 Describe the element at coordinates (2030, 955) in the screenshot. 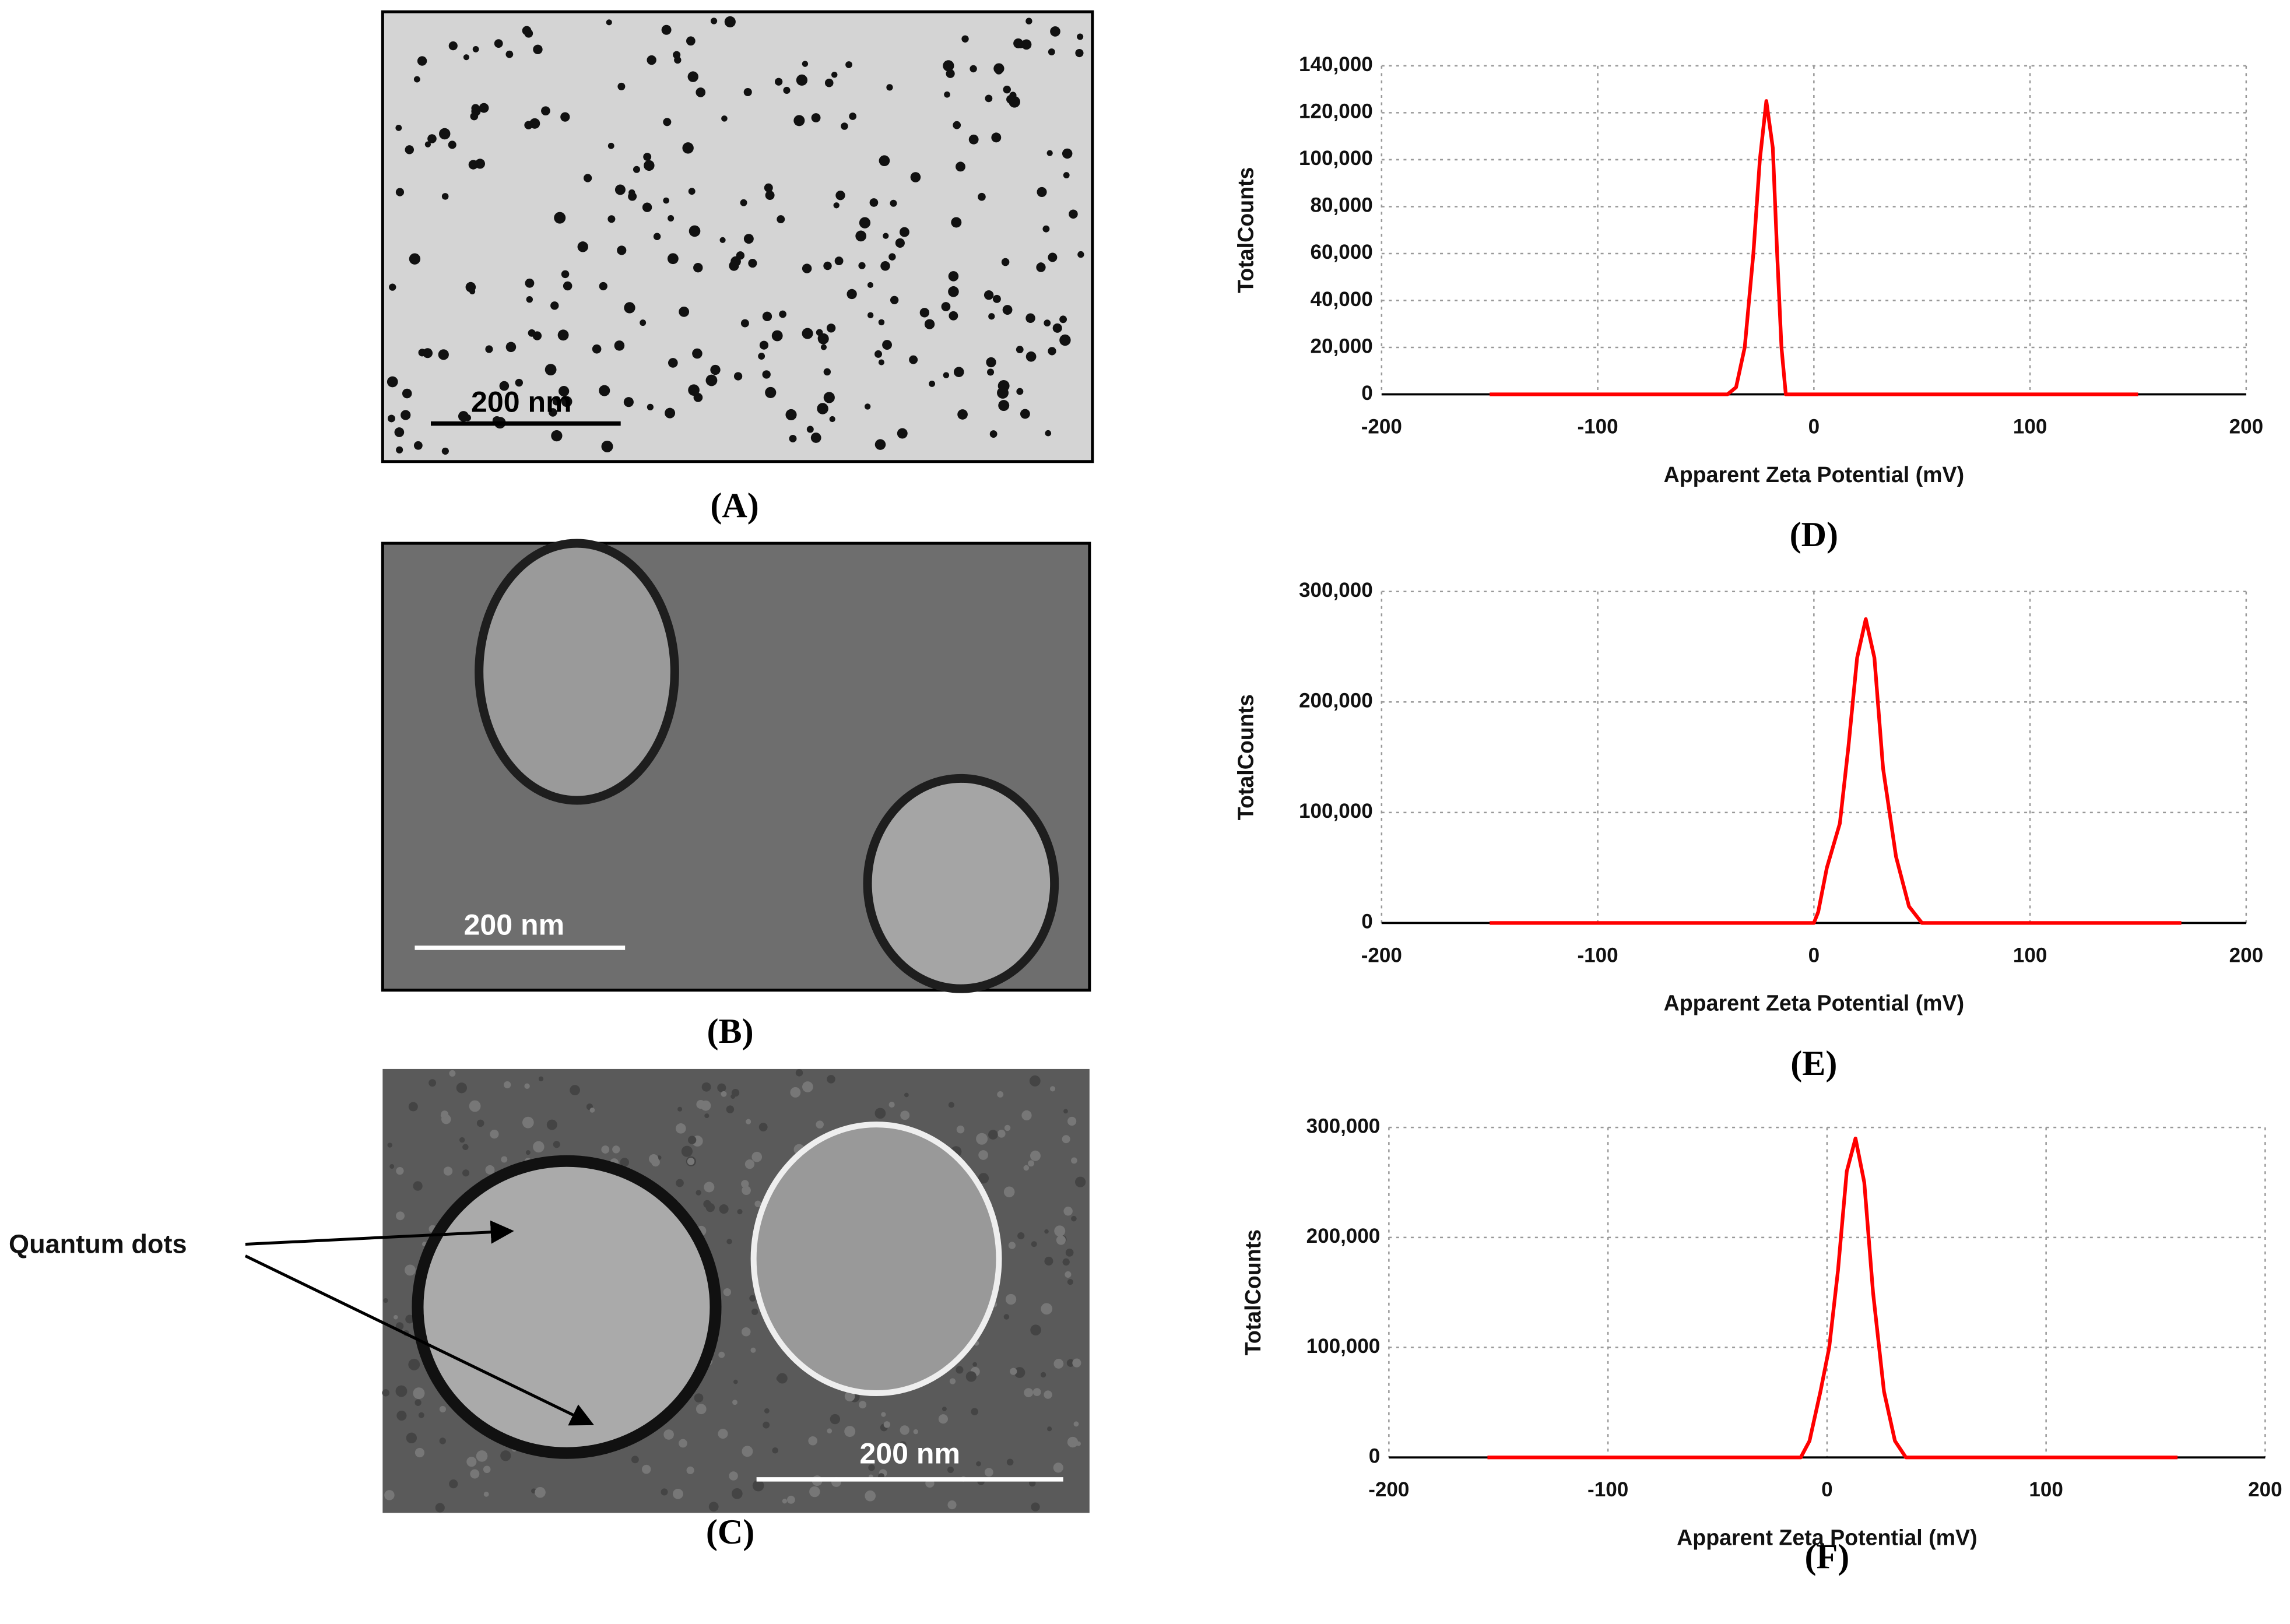

I see `x-tick-label: 100` at that location.